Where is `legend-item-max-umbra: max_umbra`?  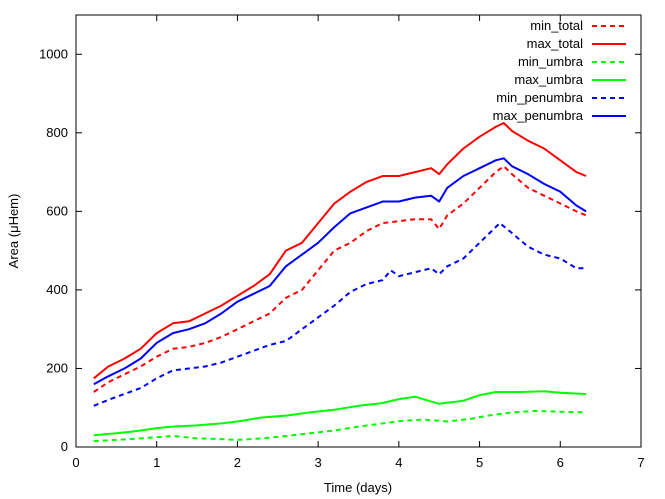 legend-item-max-umbra: max_umbra is located at coordinates (570, 79).